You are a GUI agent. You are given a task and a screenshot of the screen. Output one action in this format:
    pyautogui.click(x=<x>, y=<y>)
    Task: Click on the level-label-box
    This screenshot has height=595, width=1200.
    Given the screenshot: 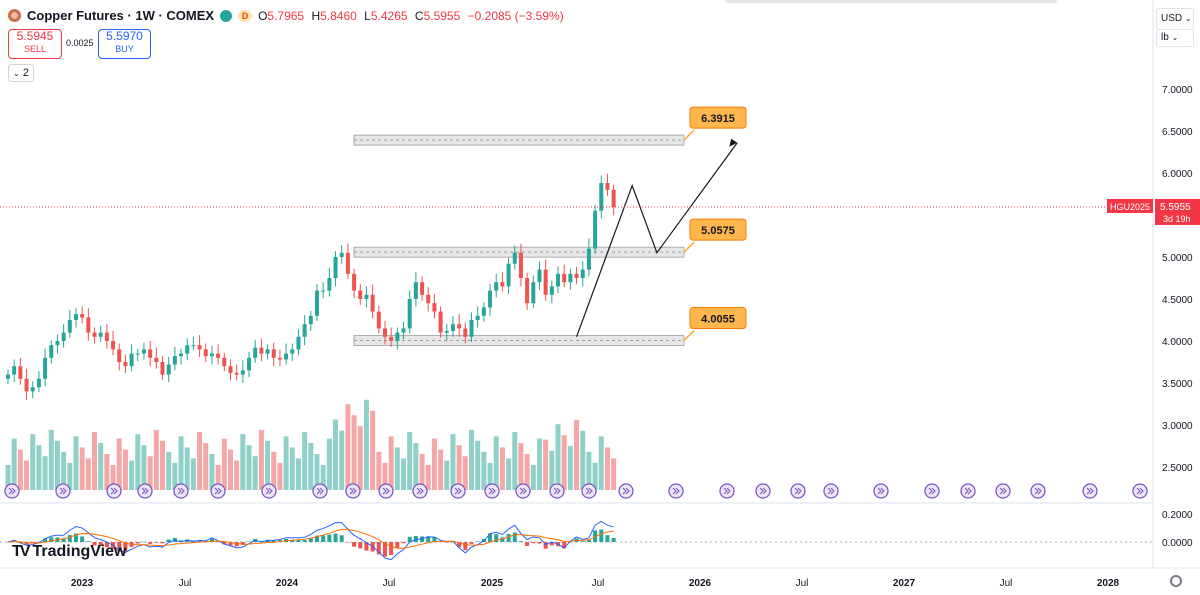 What is the action you would take?
    pyautogui.click(x=718, y=318)
    